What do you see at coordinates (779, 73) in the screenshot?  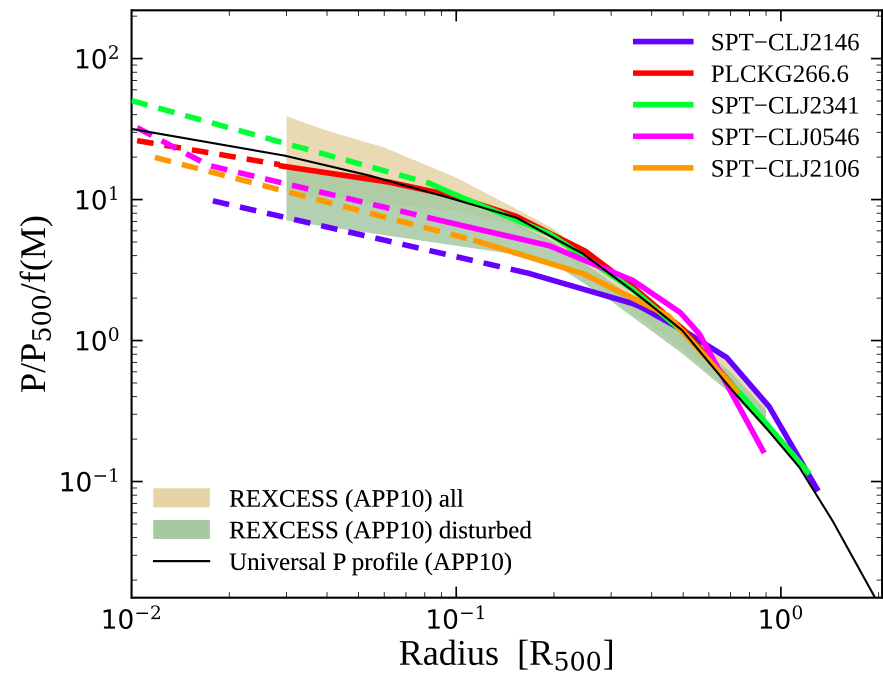 I see `legend-label: PLCKG266.6` at bounding box center [779, 73].